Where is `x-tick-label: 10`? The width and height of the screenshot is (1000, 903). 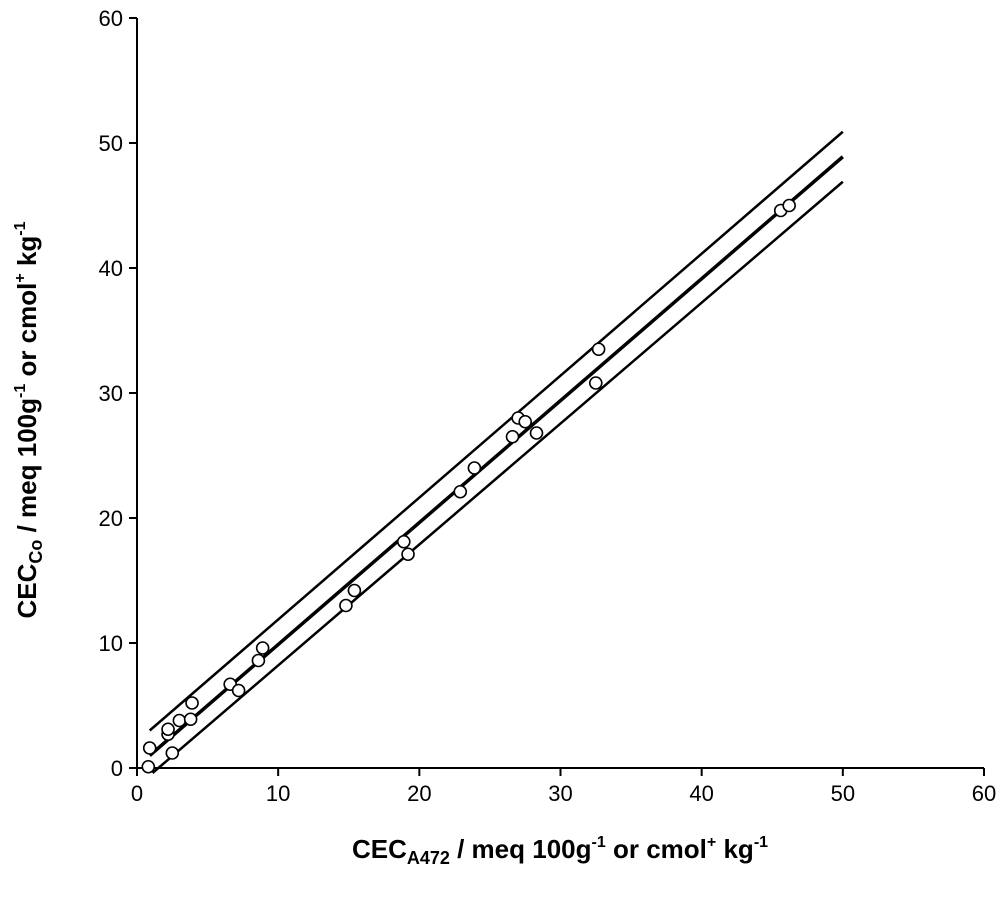 x-tick-label: 10 is located at coordinates (278, 793).